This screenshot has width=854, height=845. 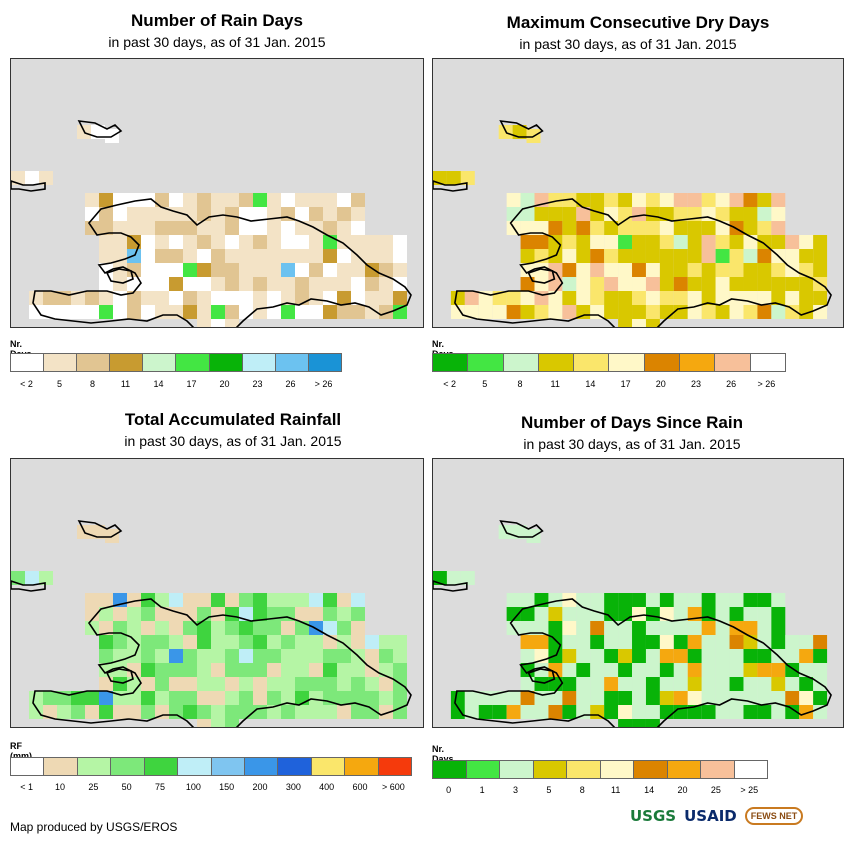 I want to click on legend-label: 50, so click(x=126, y=787).